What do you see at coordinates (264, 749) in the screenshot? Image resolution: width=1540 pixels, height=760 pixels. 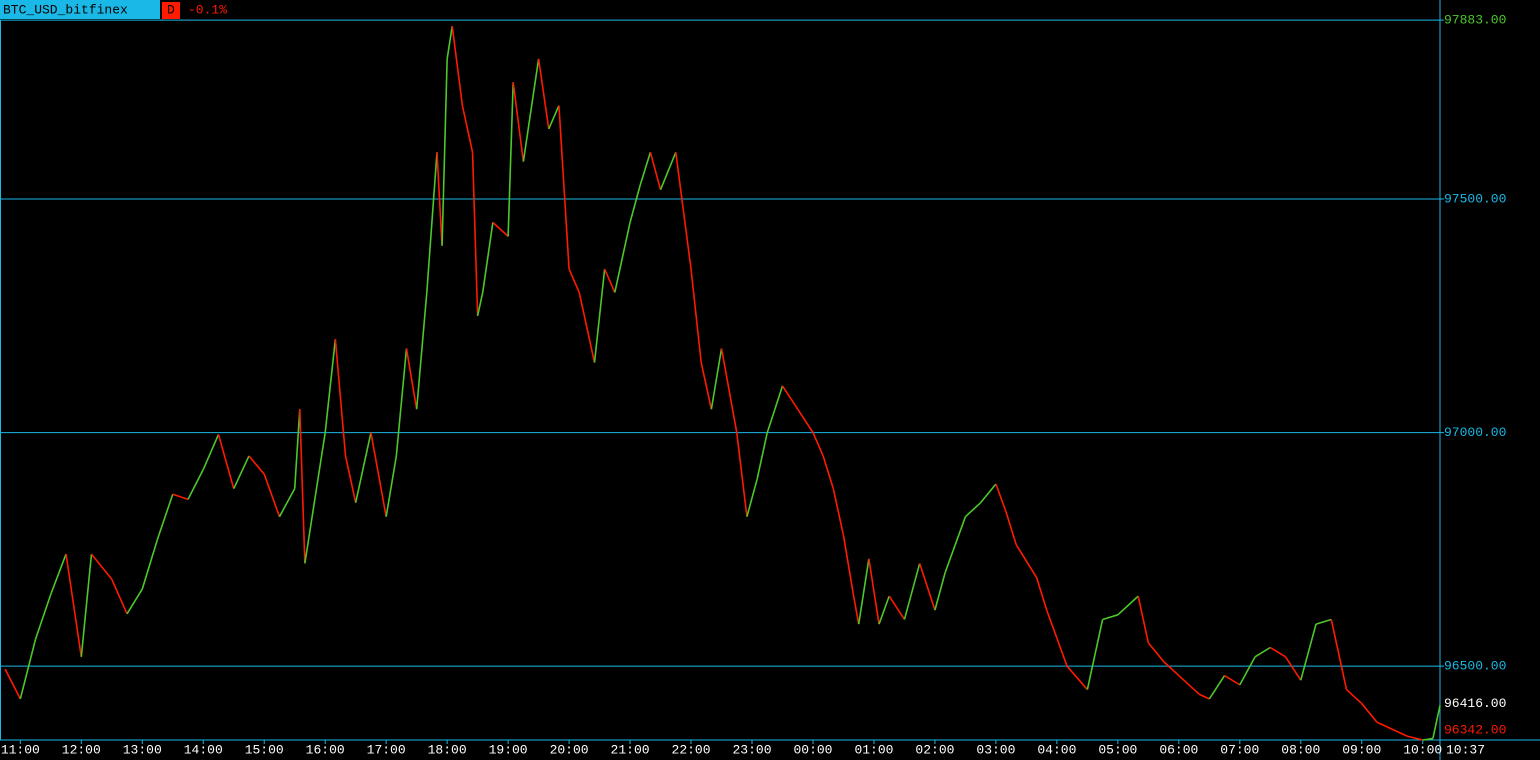 I see `x-tick-label: 15:00` at bounding box center [264, 749].